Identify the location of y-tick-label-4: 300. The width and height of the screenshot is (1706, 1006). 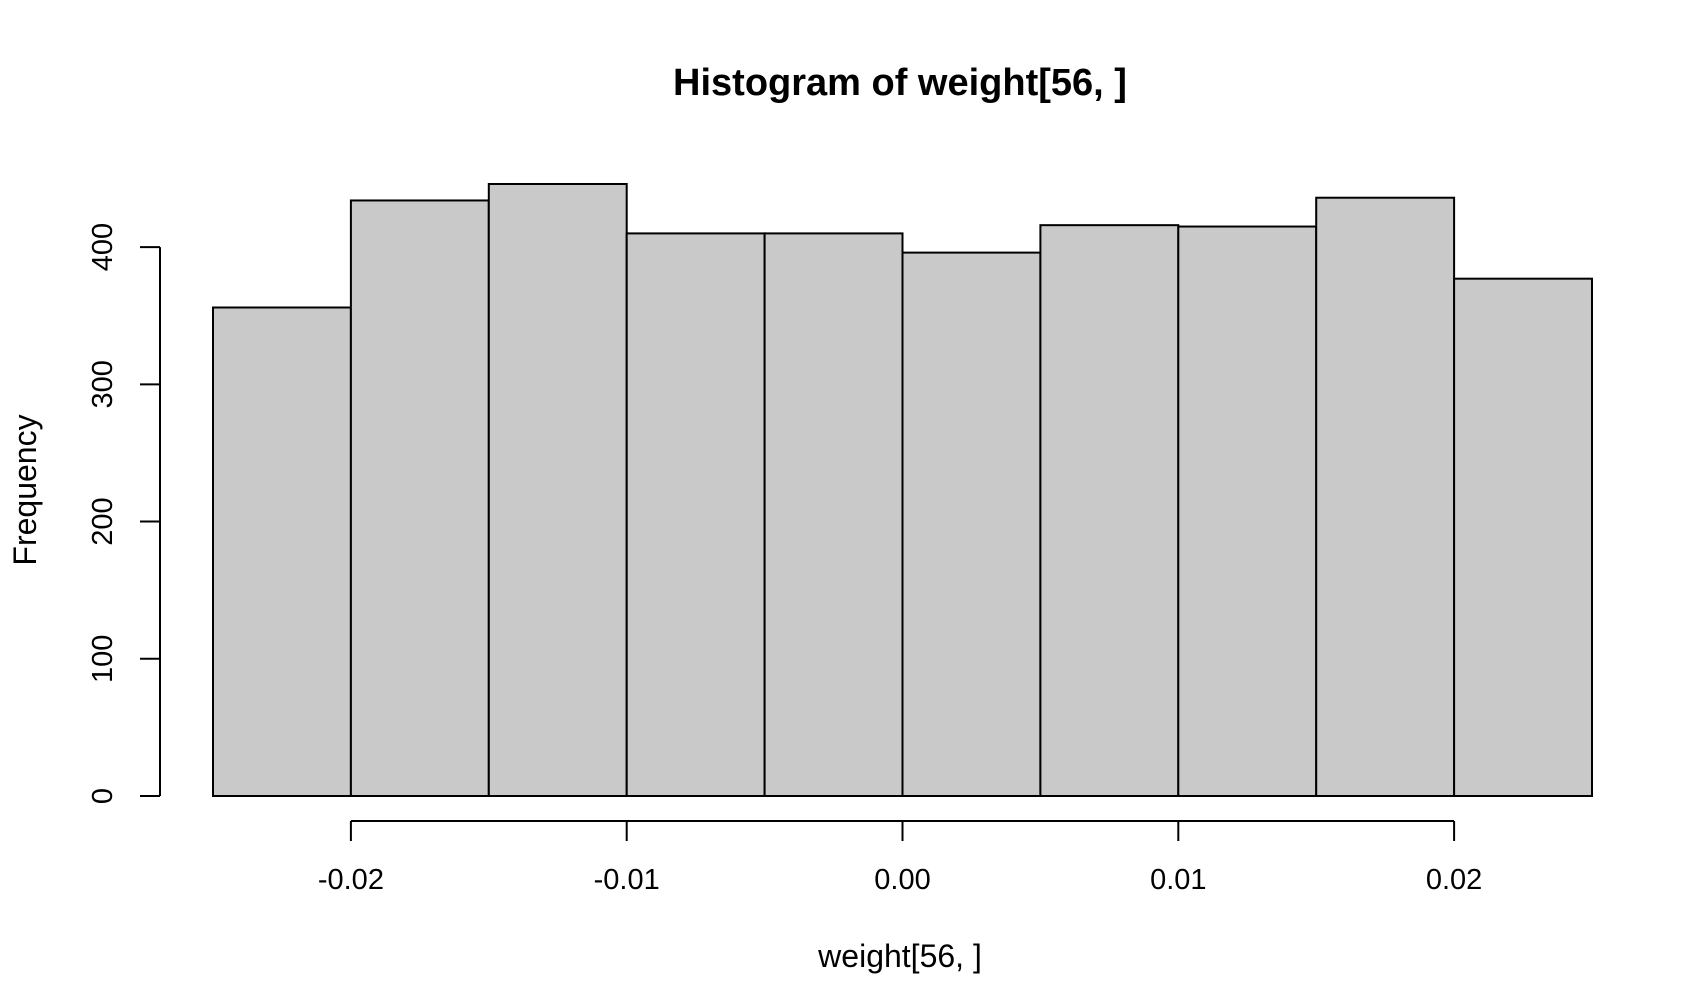
(103, 384).